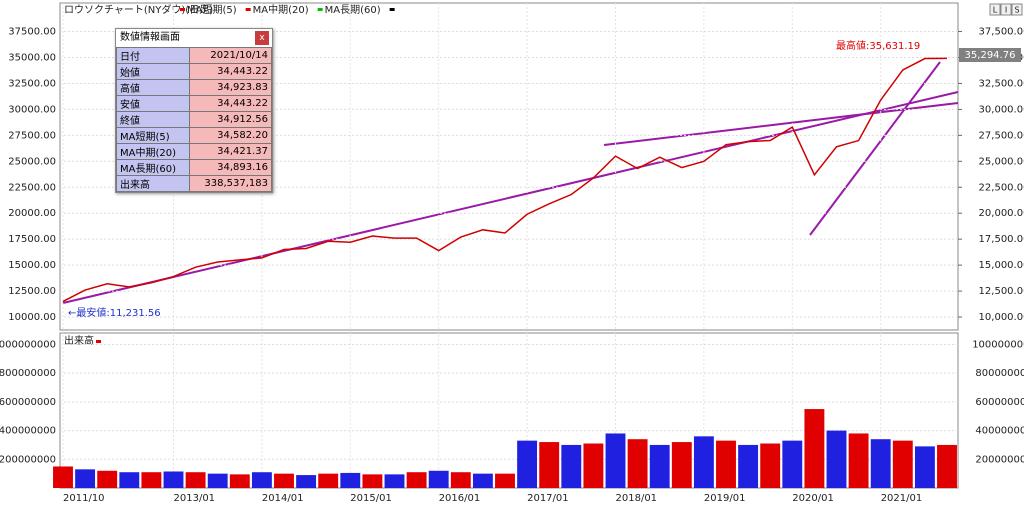 This screenshot has height=512, width=1024. Describe the element at coordinates (230, 119) in the screenshot. I see `info-value: 34,912.56` at that location.